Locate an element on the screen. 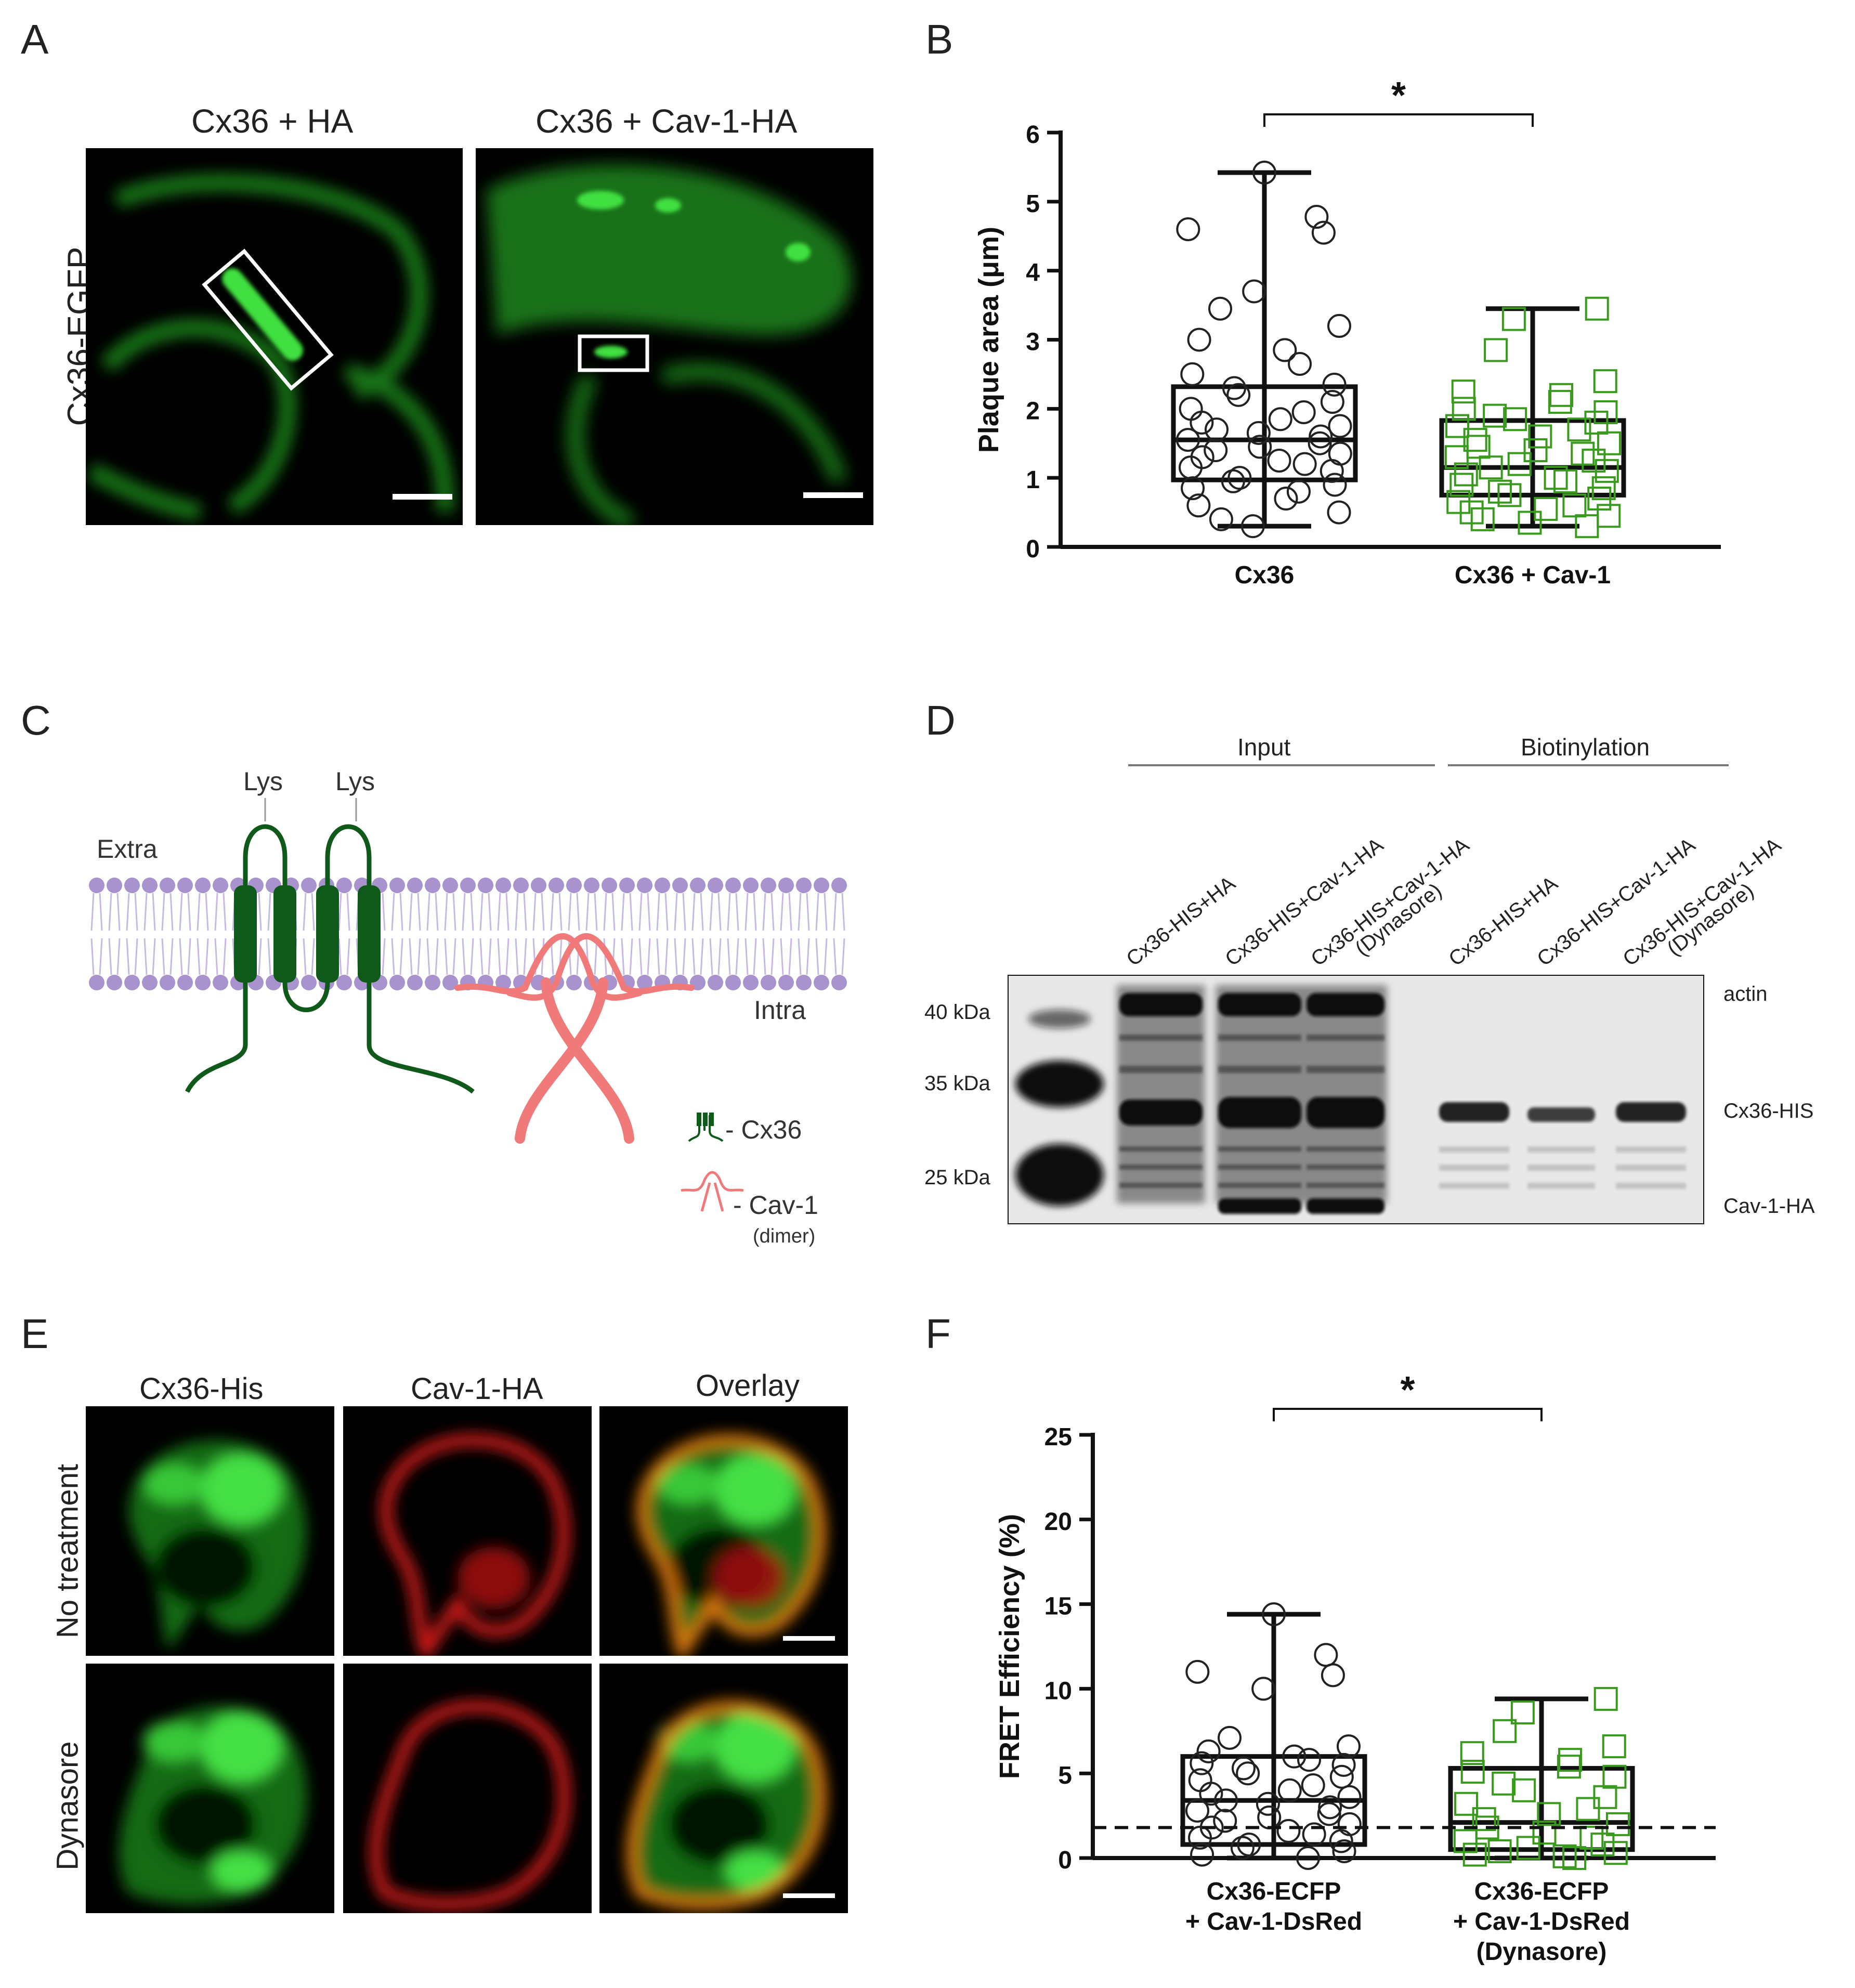  category-label: Cx36-ECFP is located at coordinates (1541, 1891).